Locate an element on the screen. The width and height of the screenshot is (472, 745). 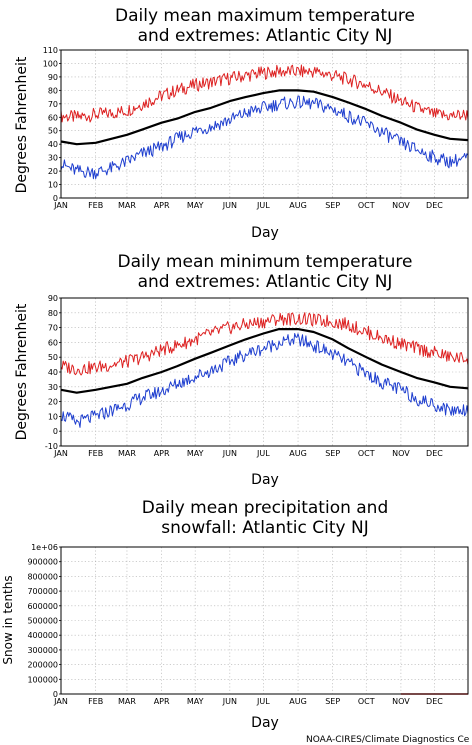
chart-title-line-2: snowfall: Atlantic City NJ is located at coordinates (264, 528).